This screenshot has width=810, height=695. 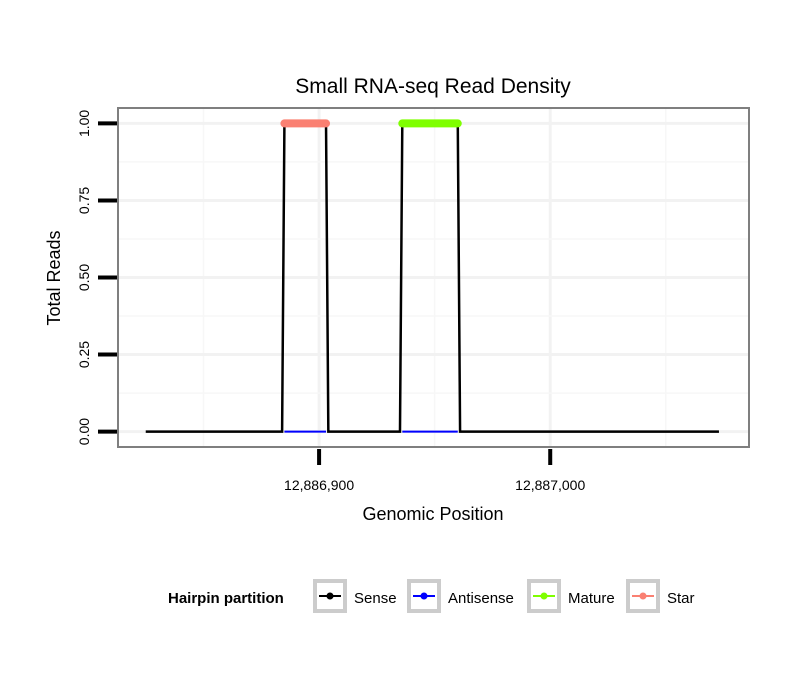 I want to click on legend-label: Star, so click(x=681, y=598).